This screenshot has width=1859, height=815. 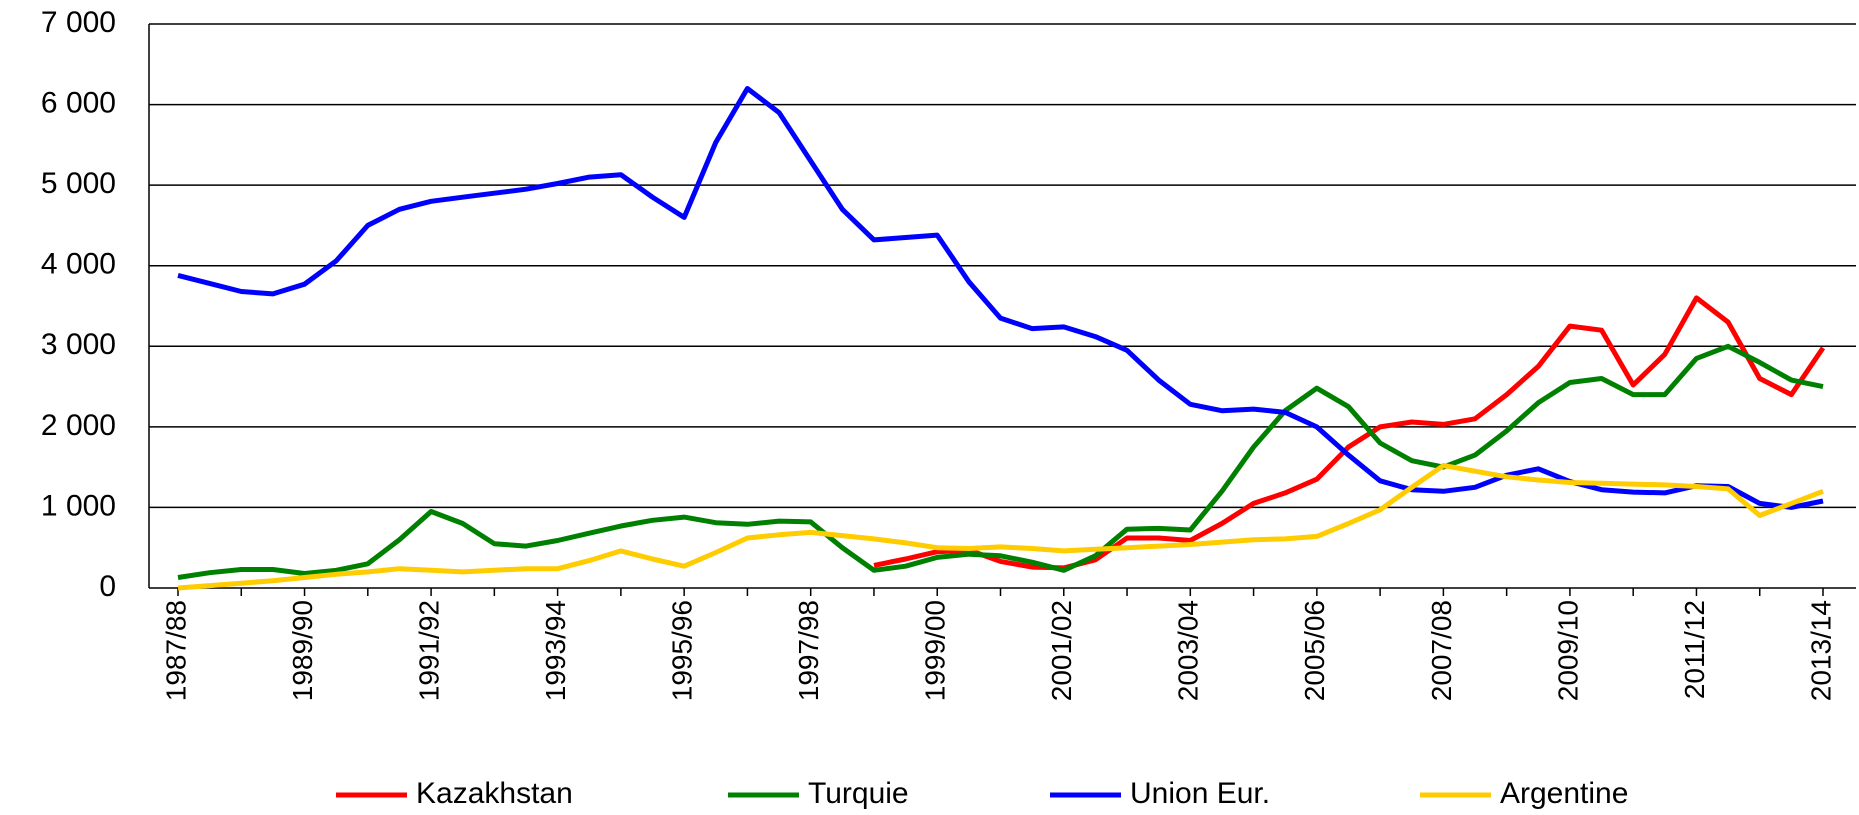 What do you see at coordinates (935, 650) in the screenshot?
I see `x-tick-label: 1999/00` at bounding box center [935, 650].